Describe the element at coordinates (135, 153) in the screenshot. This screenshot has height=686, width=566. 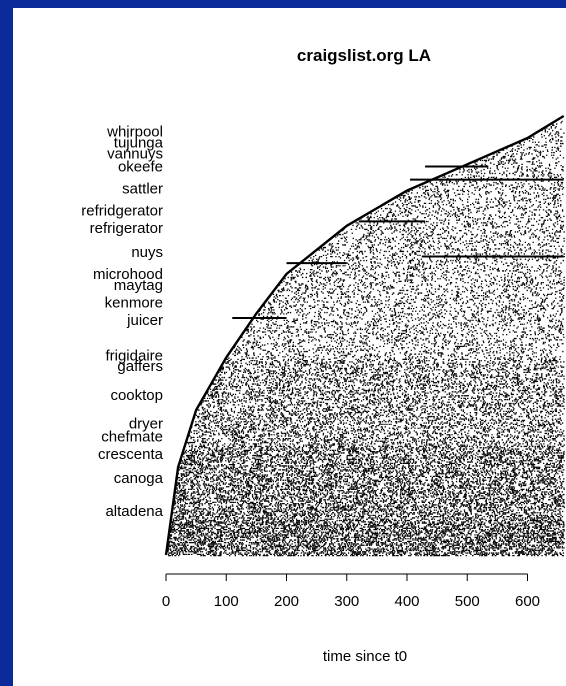
I see `term-label: vannuys` at that location.